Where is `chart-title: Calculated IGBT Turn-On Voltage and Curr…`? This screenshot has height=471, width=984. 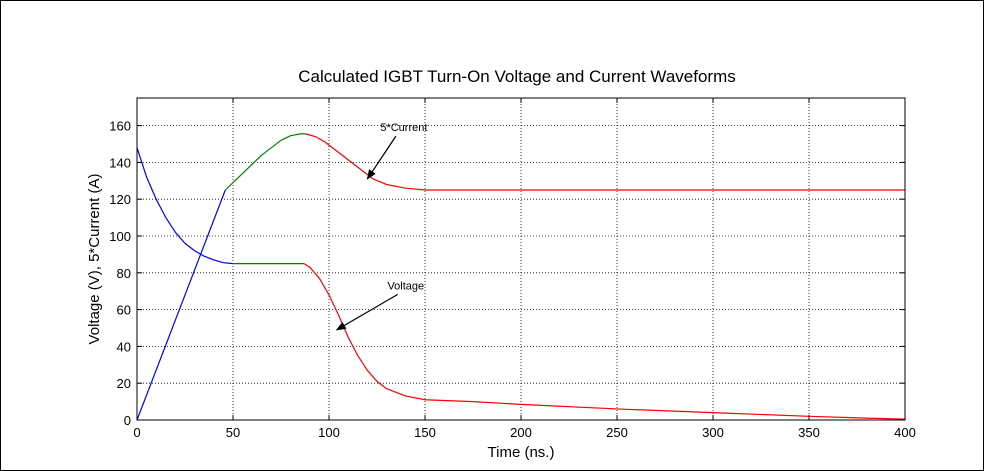
chart-title: Calculated IGBT Turn-On Voltage and Curr… is located at coordinates (516, 76).